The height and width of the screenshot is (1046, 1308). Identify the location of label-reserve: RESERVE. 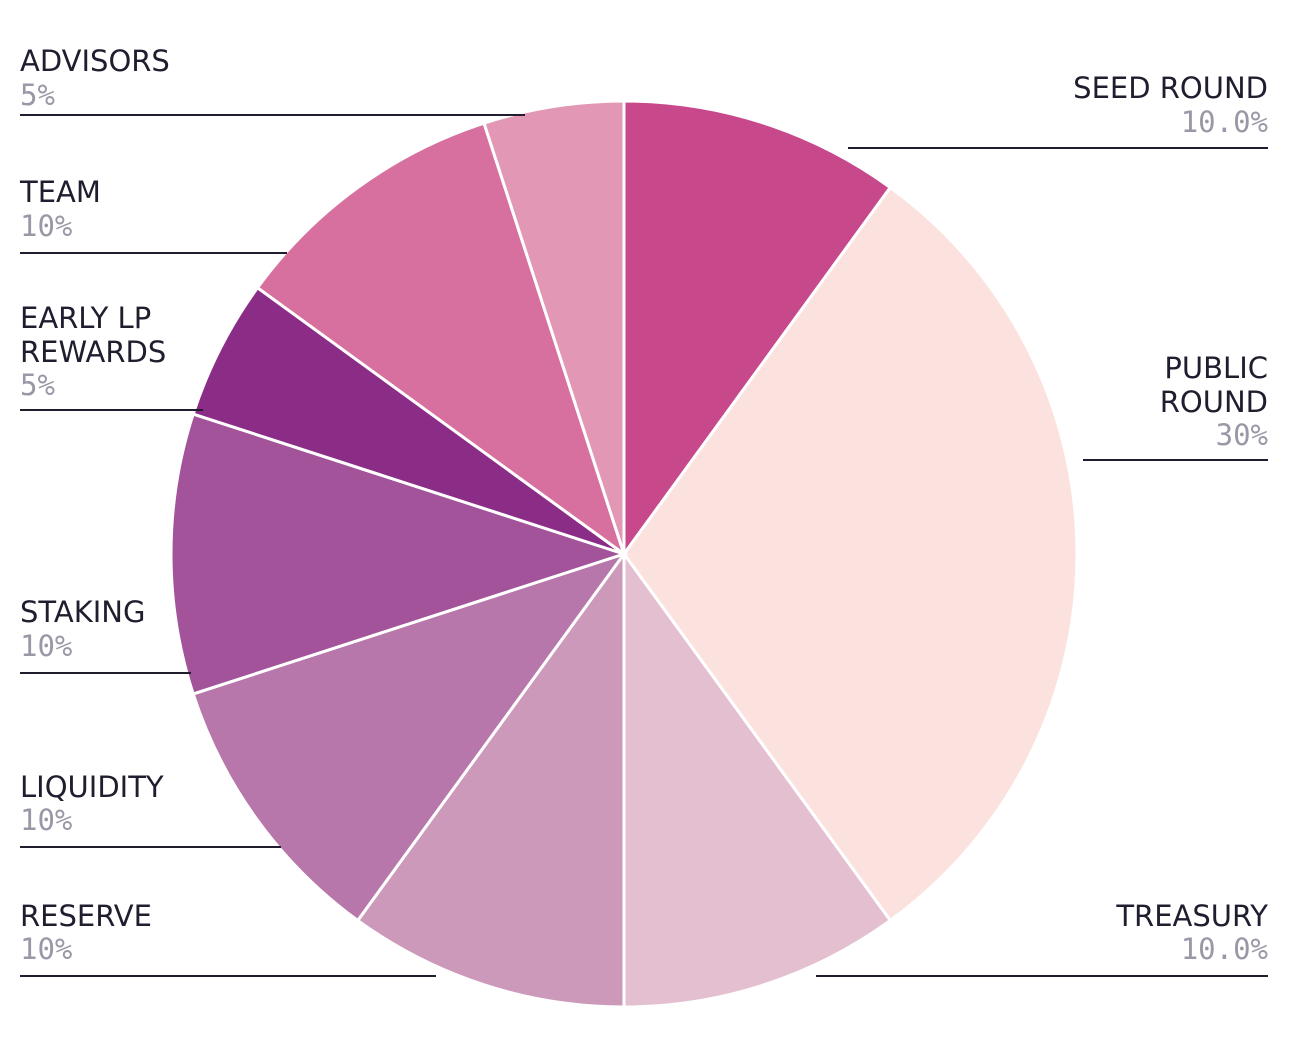
(86, 916).